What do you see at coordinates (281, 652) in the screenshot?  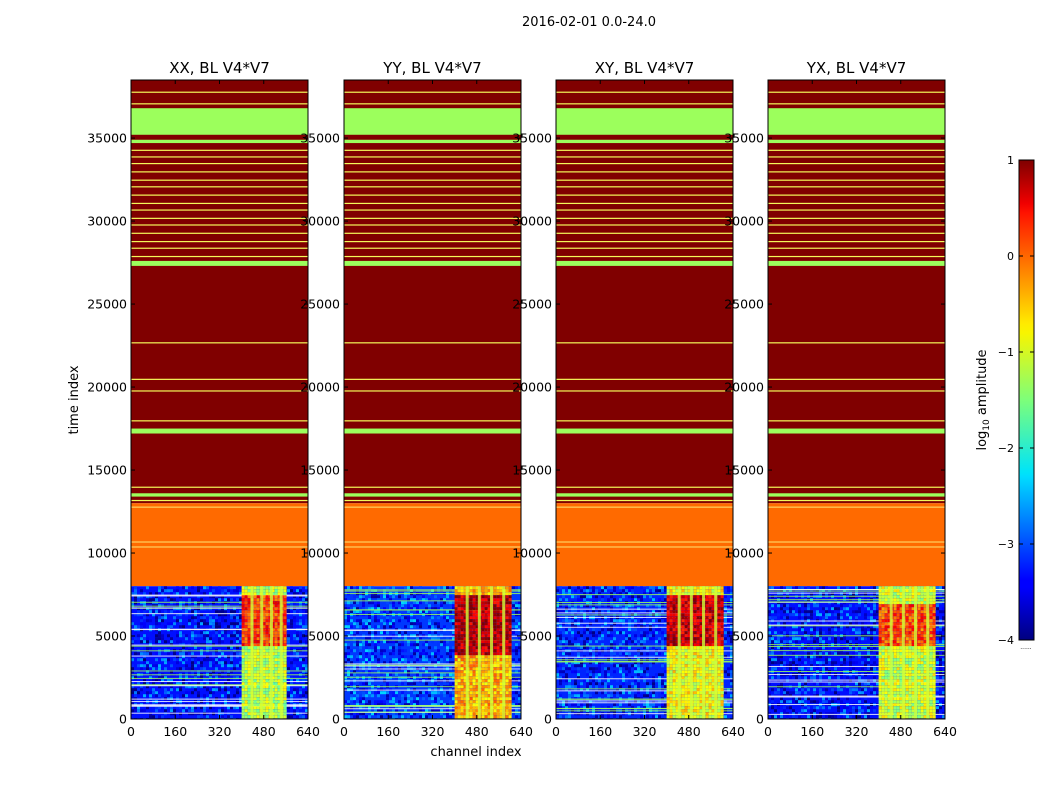 I see `heatmap-rfi-stripe` at bounding box center [281, 652].